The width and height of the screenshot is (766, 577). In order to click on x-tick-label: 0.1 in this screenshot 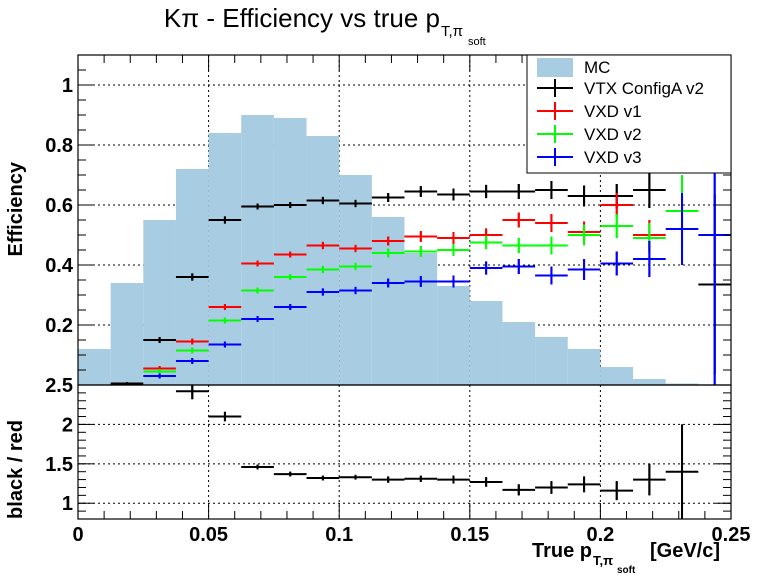, I will do `click(339, 535)`.